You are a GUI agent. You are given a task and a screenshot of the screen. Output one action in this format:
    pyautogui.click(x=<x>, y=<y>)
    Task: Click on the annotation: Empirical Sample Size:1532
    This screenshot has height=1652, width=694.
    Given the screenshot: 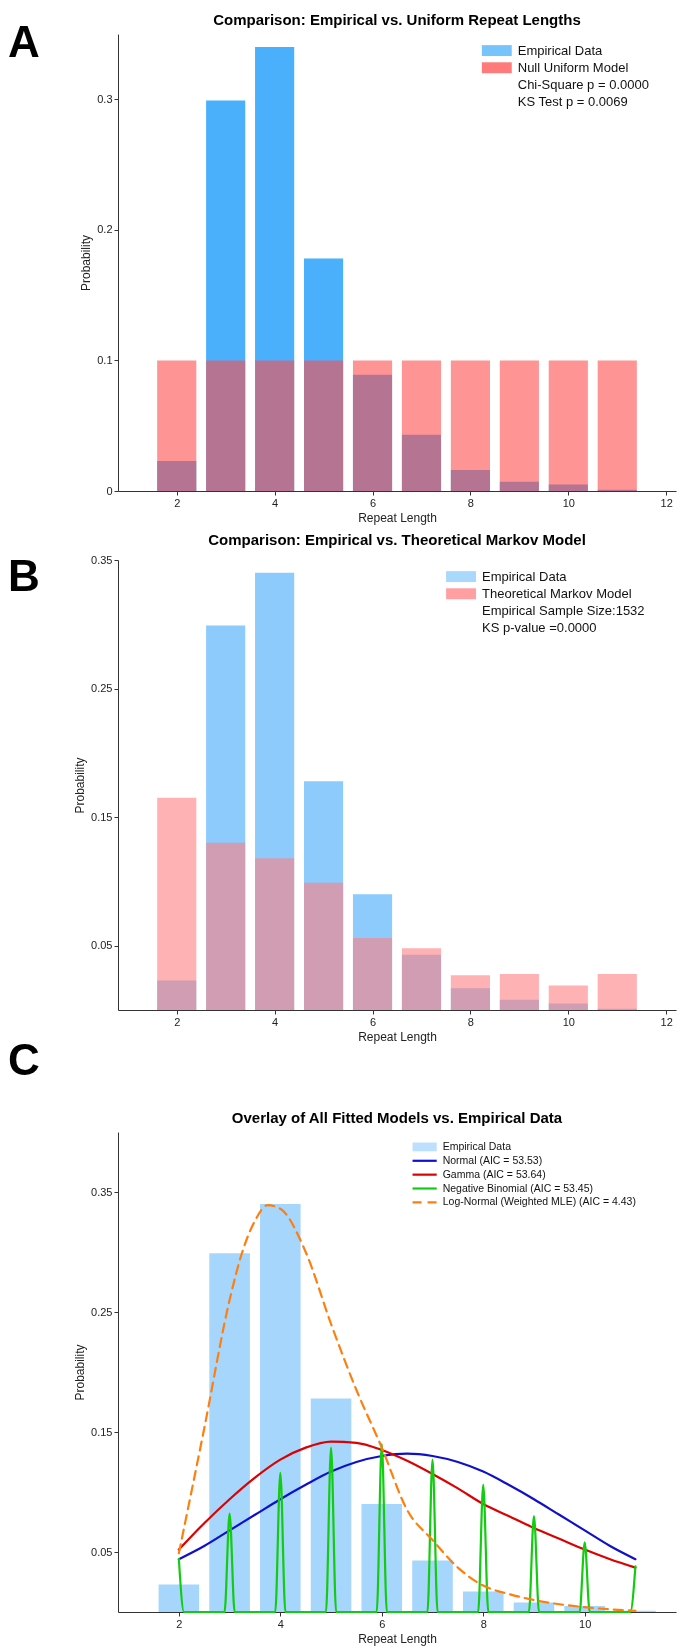 What is the action you would take?
    pyautogui.click(x=563, y=610)
    